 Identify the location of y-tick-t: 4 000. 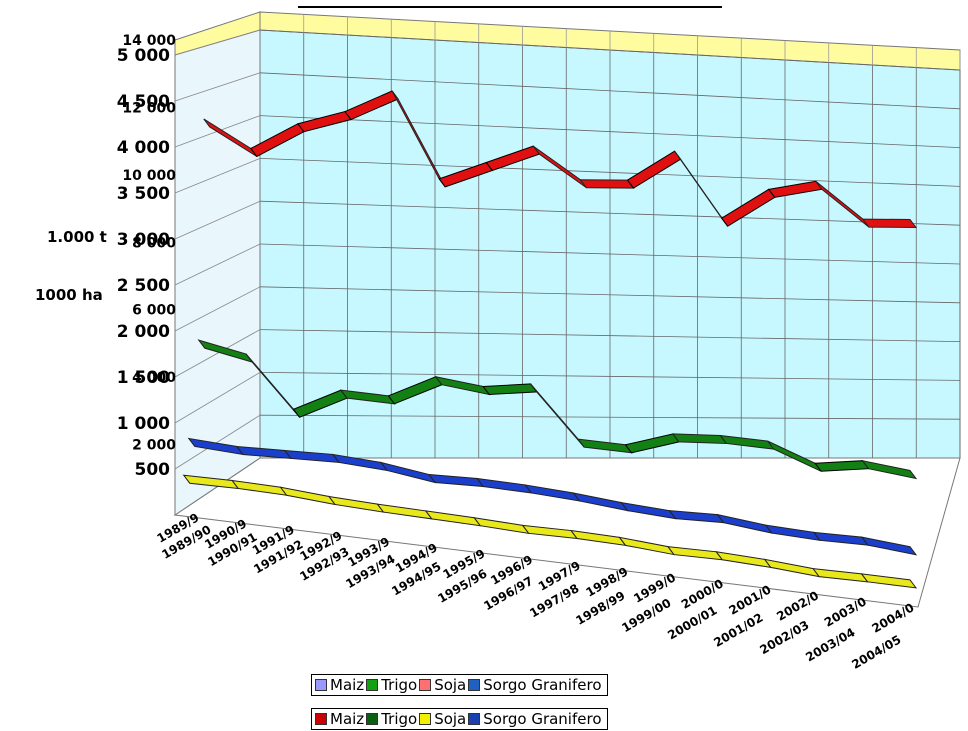
(154, 378).